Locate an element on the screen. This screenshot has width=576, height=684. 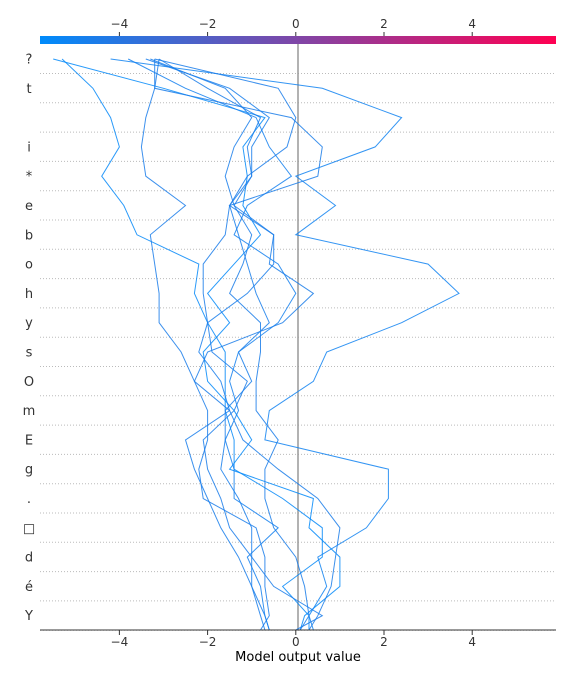
feature-label: i is located at coordinates (29, 147).